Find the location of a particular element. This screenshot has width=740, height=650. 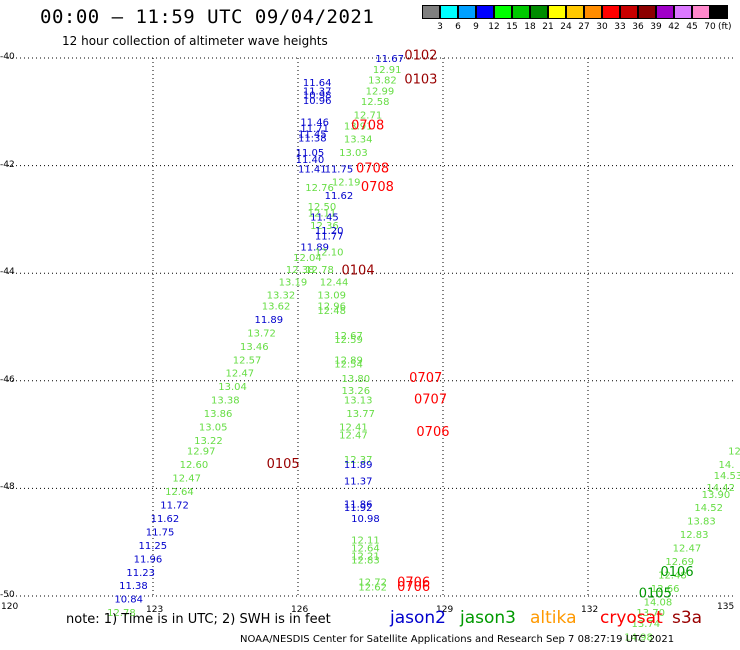

wave-height-value: 14. is located at coordinates (727, 465).